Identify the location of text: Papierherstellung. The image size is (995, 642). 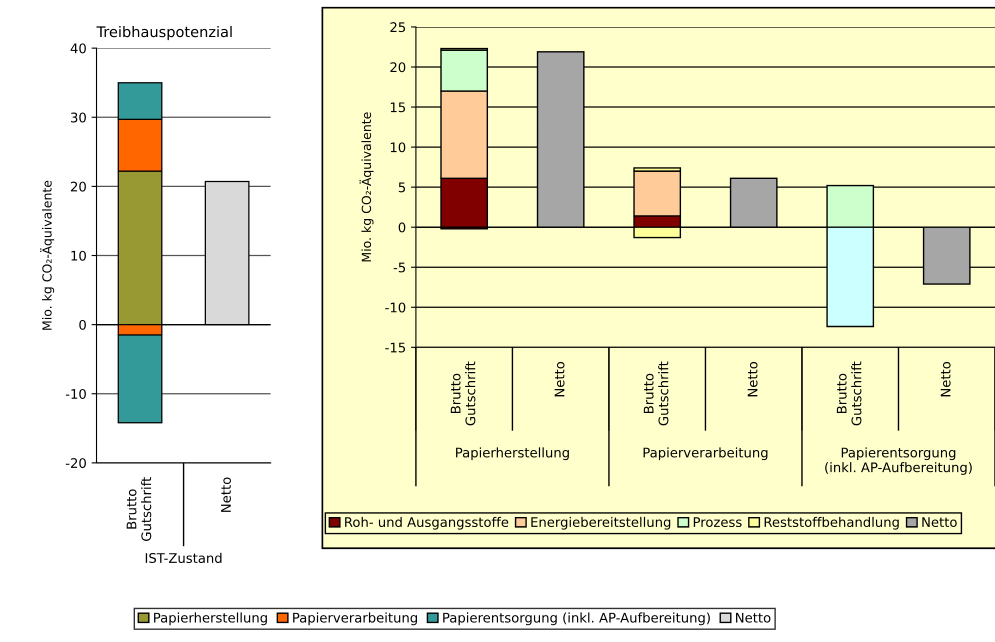
(512, 453).